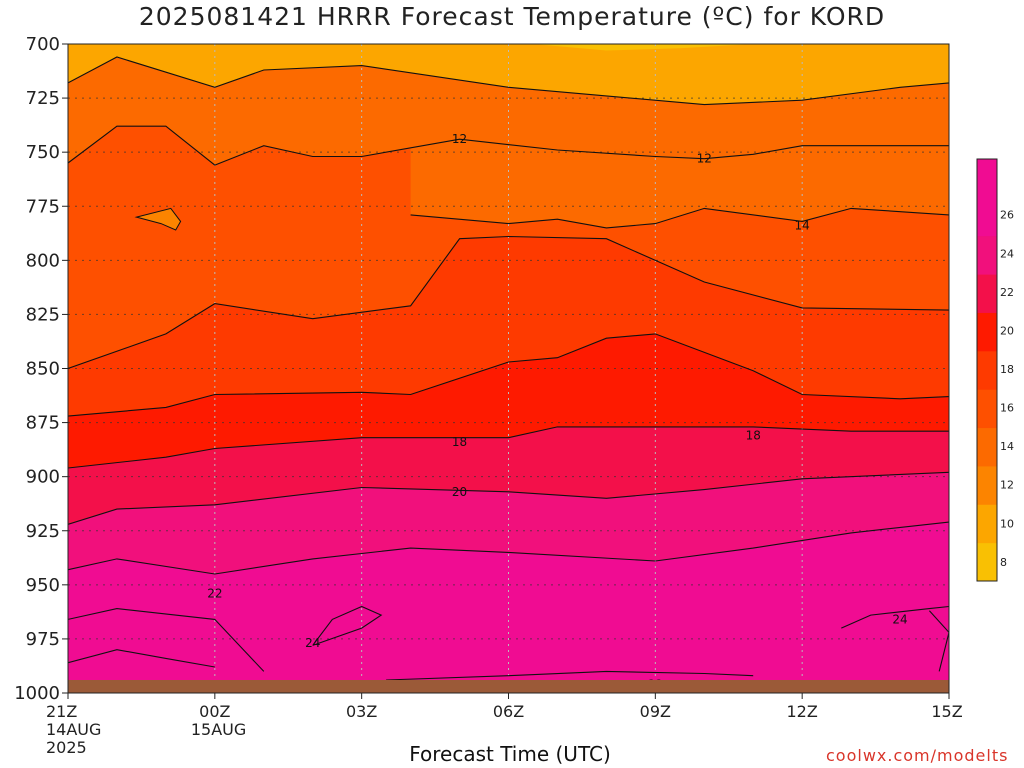 This screenshot has width=1024, height=768. Describe the element at coordinates (655, 711) in the screenshot. I see `x-tick-label-12-0: 09Z` at that location.